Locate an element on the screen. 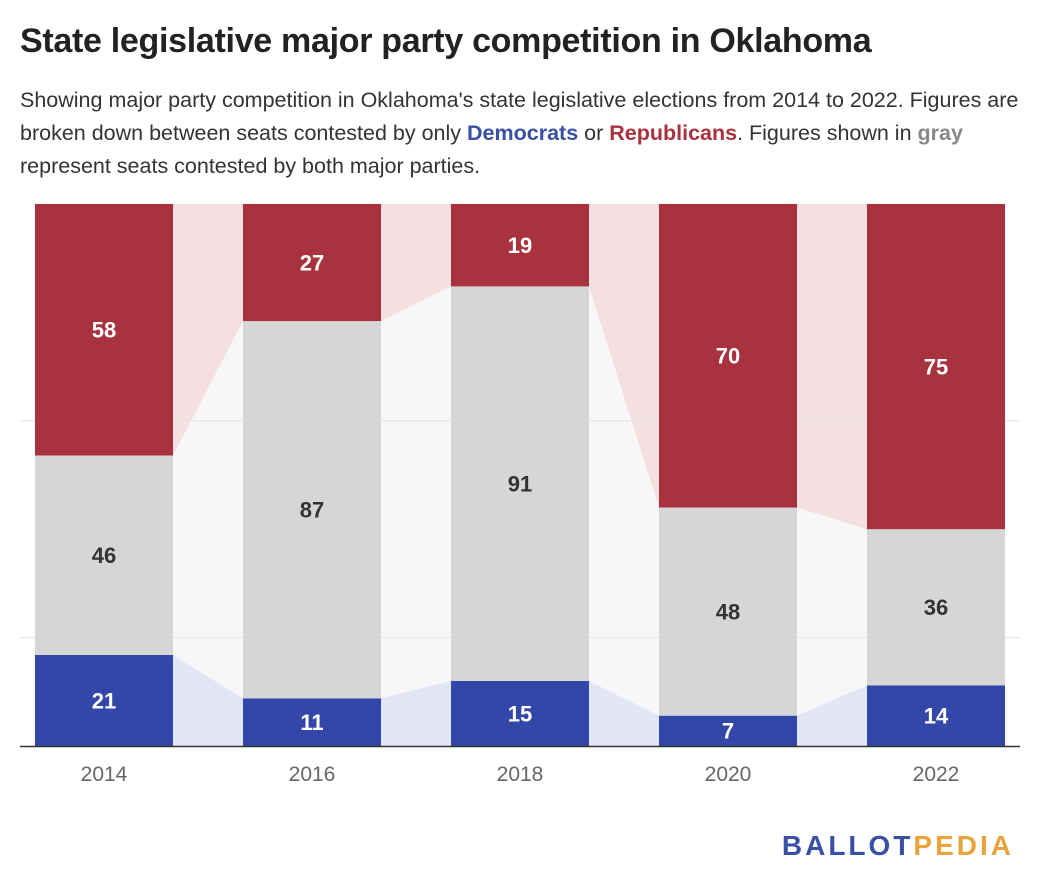 This screenshot has height=890, width=1040. x-tick-label: 2020 is located at coordinates (728, 774).